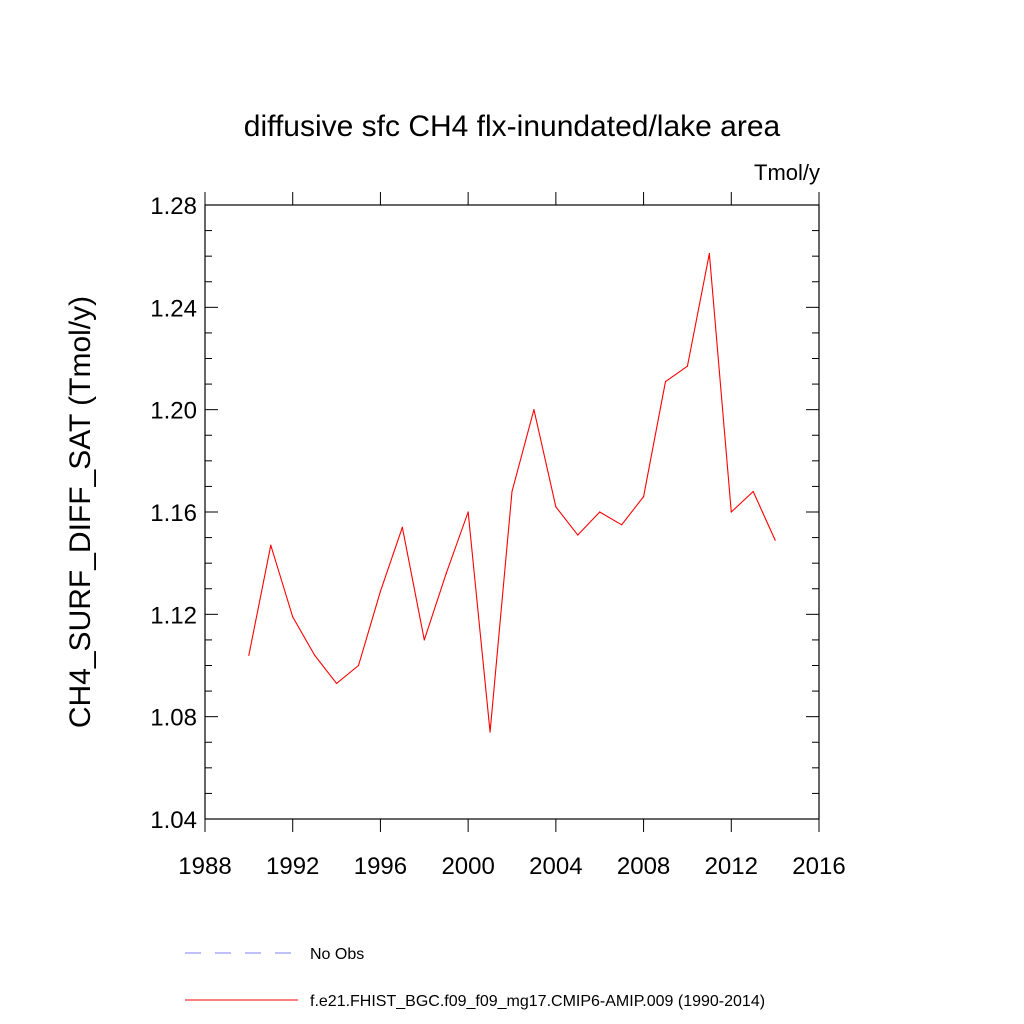 The width and height of the screenshot is (1024, 1024). I want to click on y-tick-labels: 1.04 1.08 1.12 1.16 1.20 1.24 1.28, so click(173, 513).